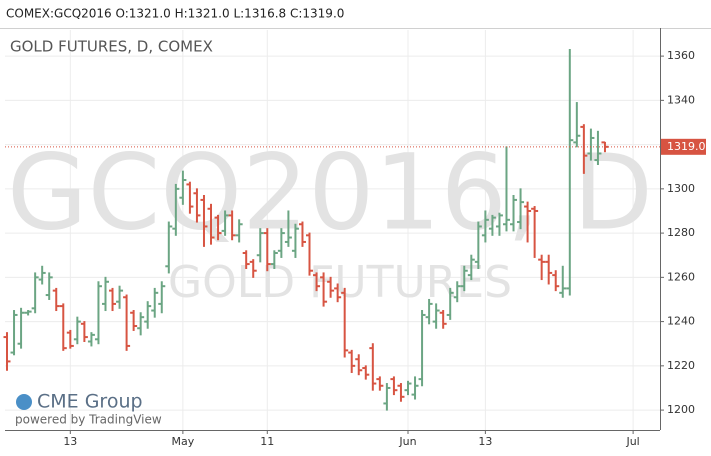  I want to click on credit: powered by TradingView, so click(88, 420).